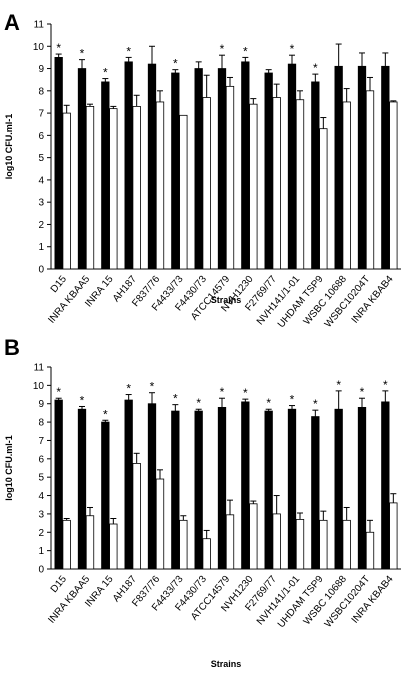 Image resolution: width=407 pixels, height=683 pixels. Describe the element at coordinates (41, 225) in the screenshot. I see `y-tick-label: 2` at that location.